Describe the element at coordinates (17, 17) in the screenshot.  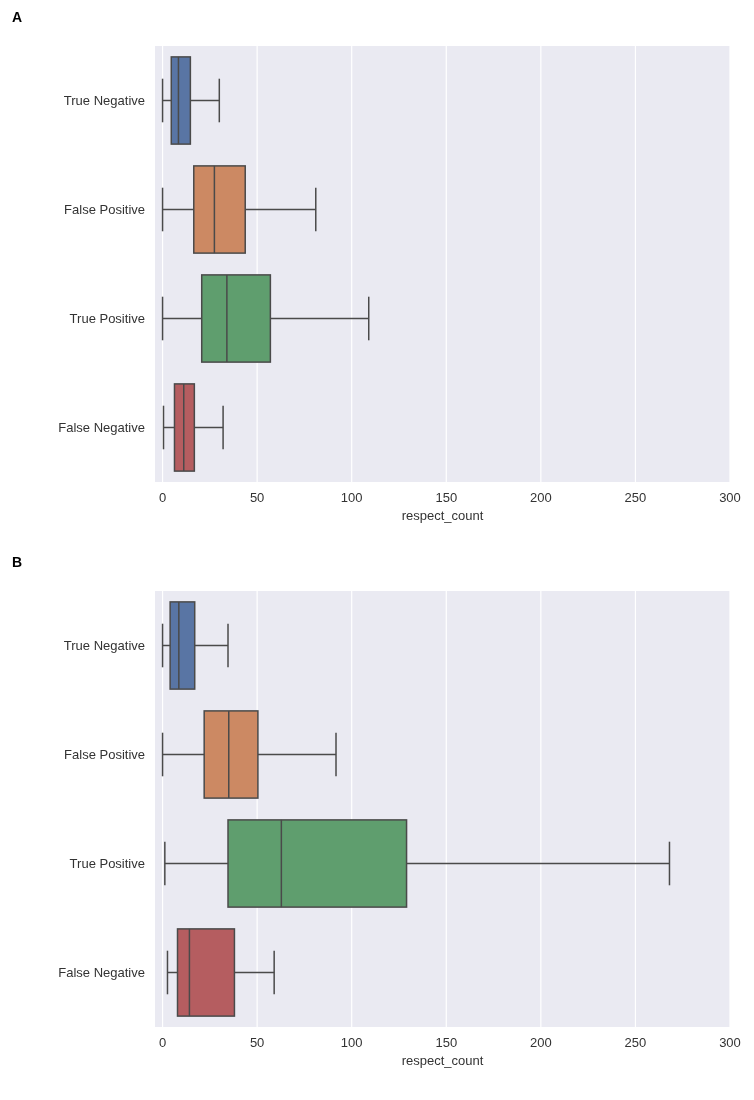
I see `text: A` at that location.